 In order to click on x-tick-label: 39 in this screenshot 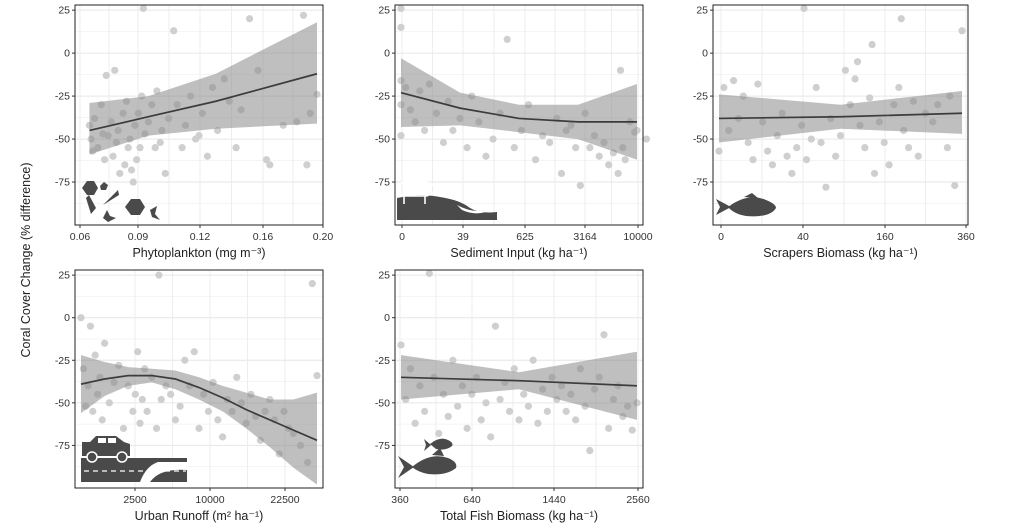, I will do `click(463, 237)`.